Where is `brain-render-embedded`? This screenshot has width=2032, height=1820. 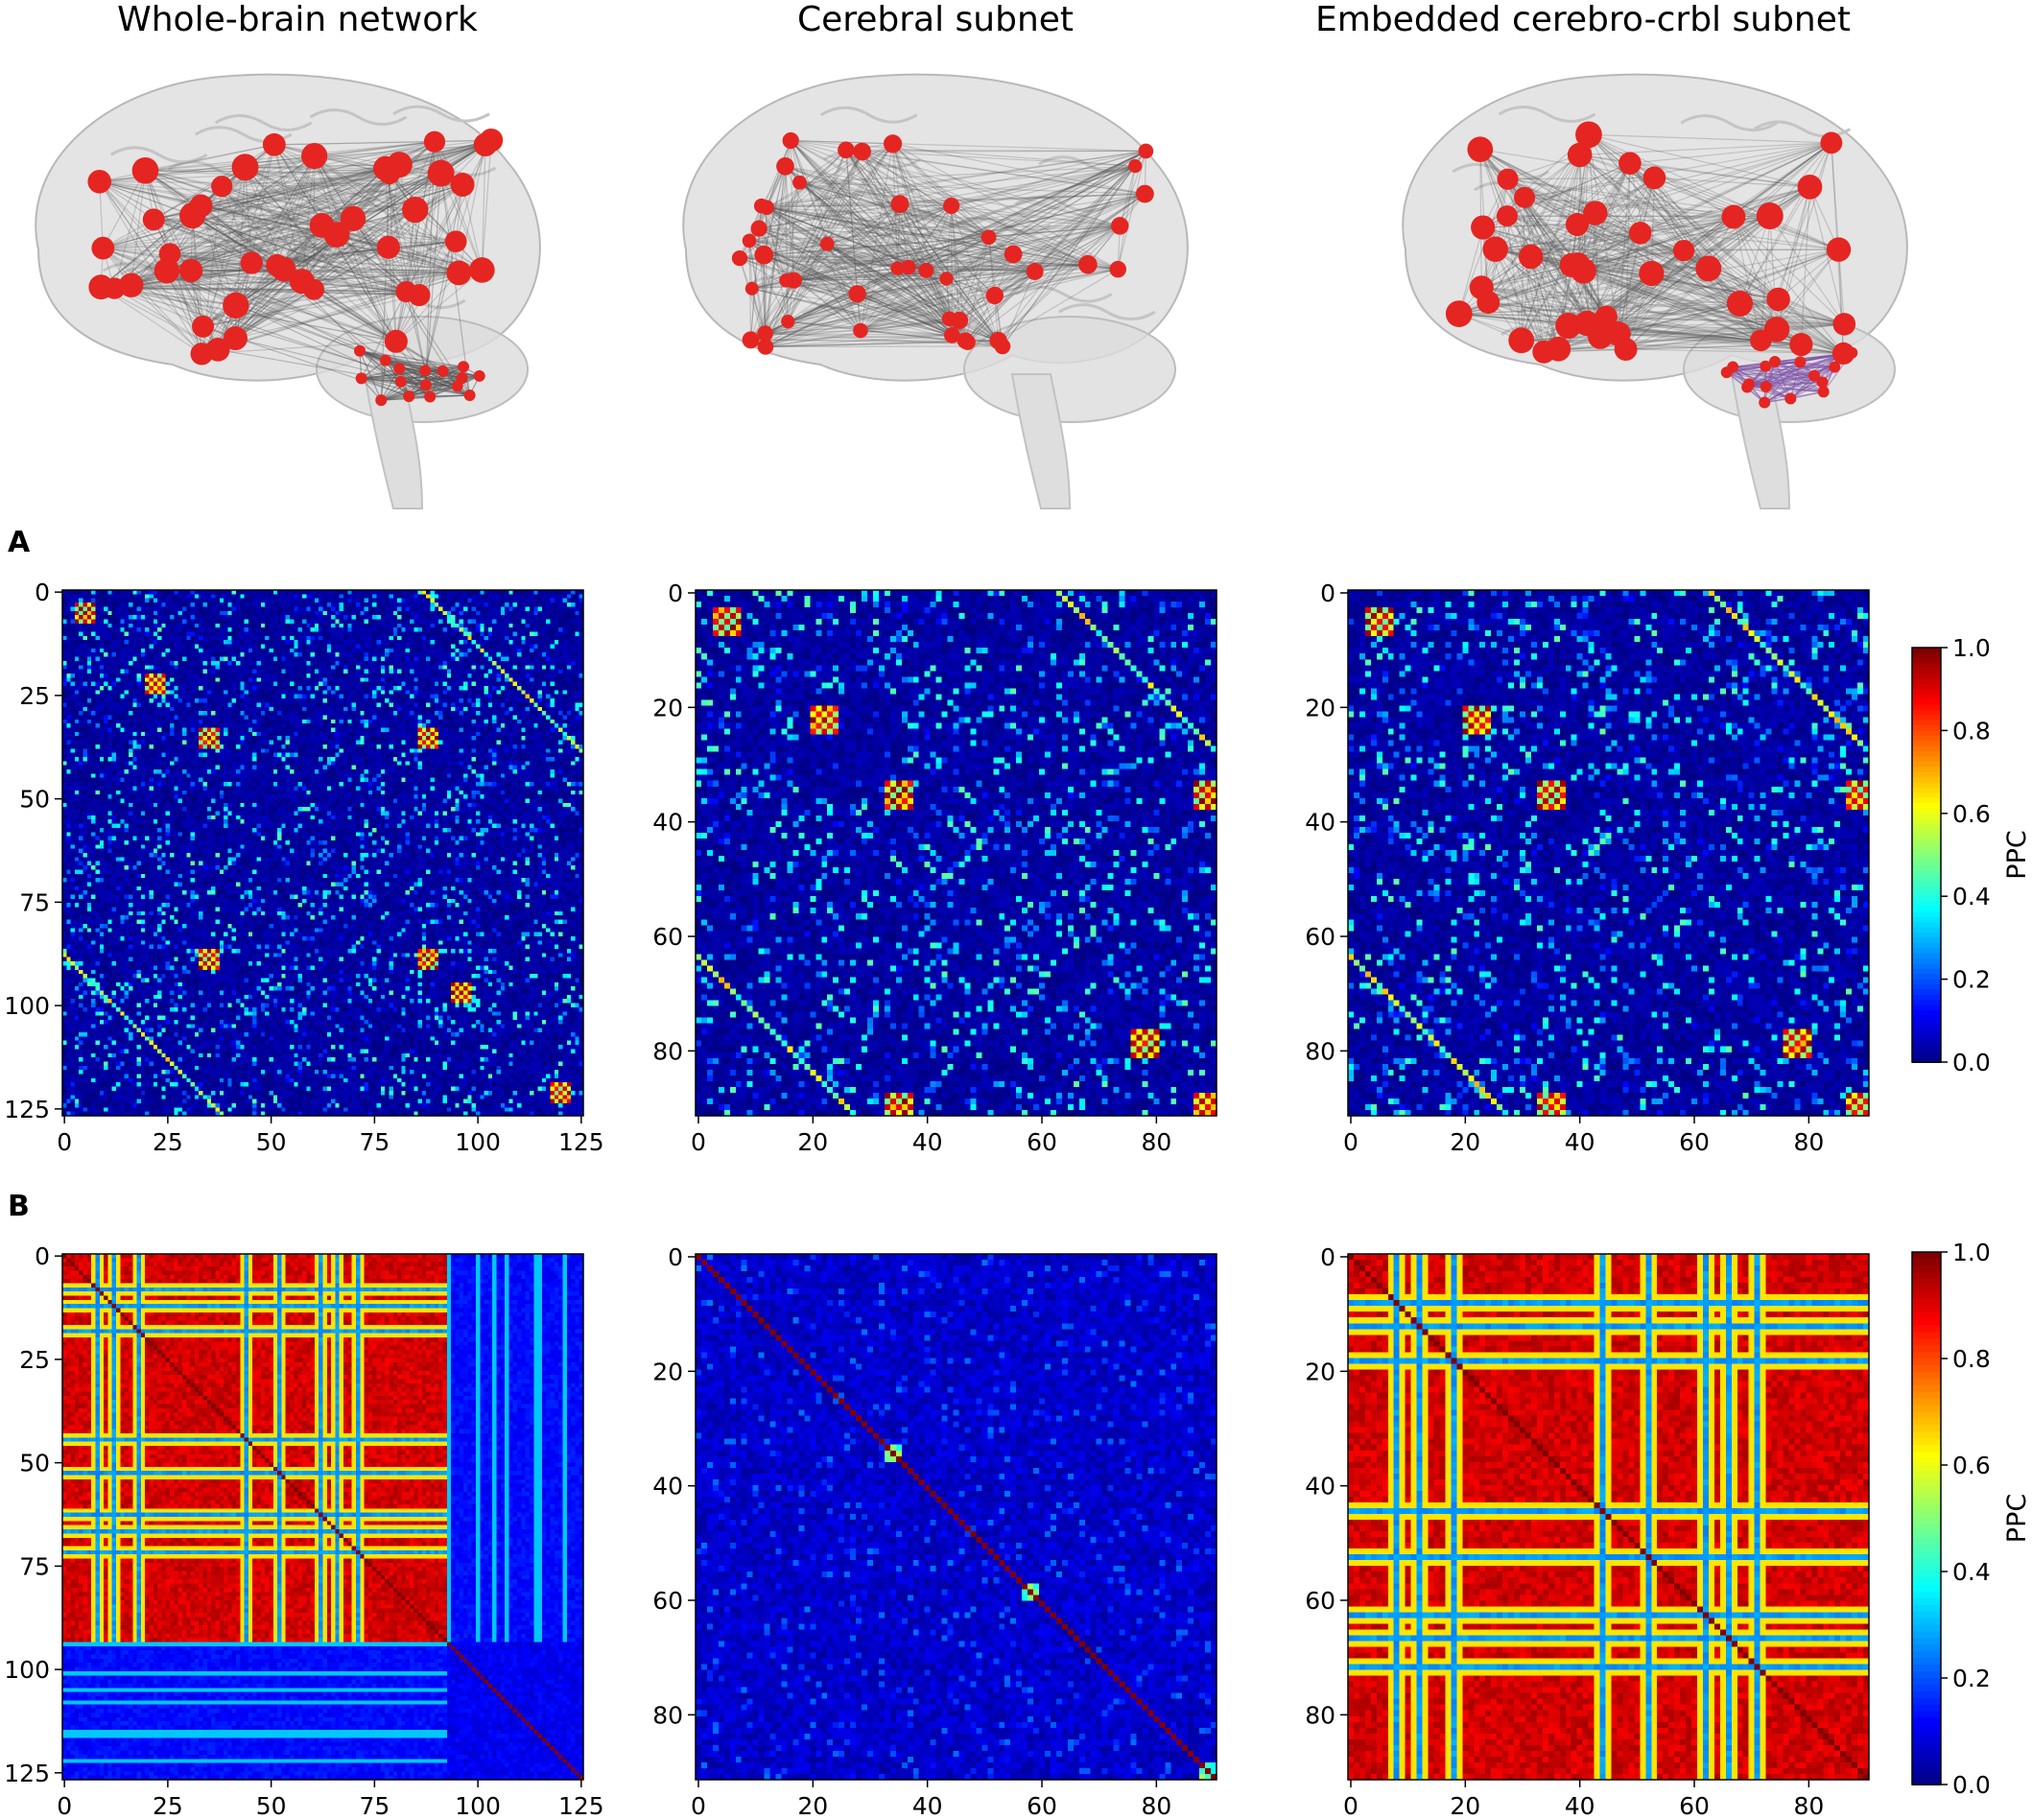
brain-render-embedded is located at coordinates (1659, 288).